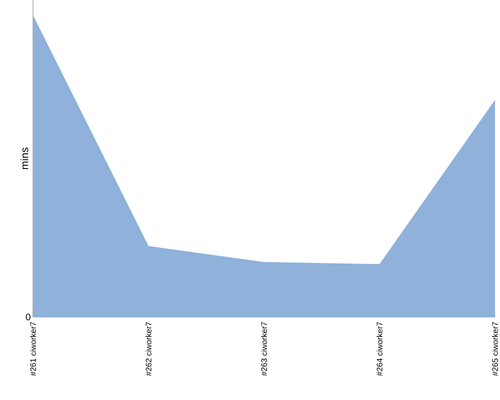 The width and height of the screenshot is (500, 400). Describe the element at coordinates (149, 349) in the screenshot. I see `x-tick-label: #262 ciworker7` at that location.